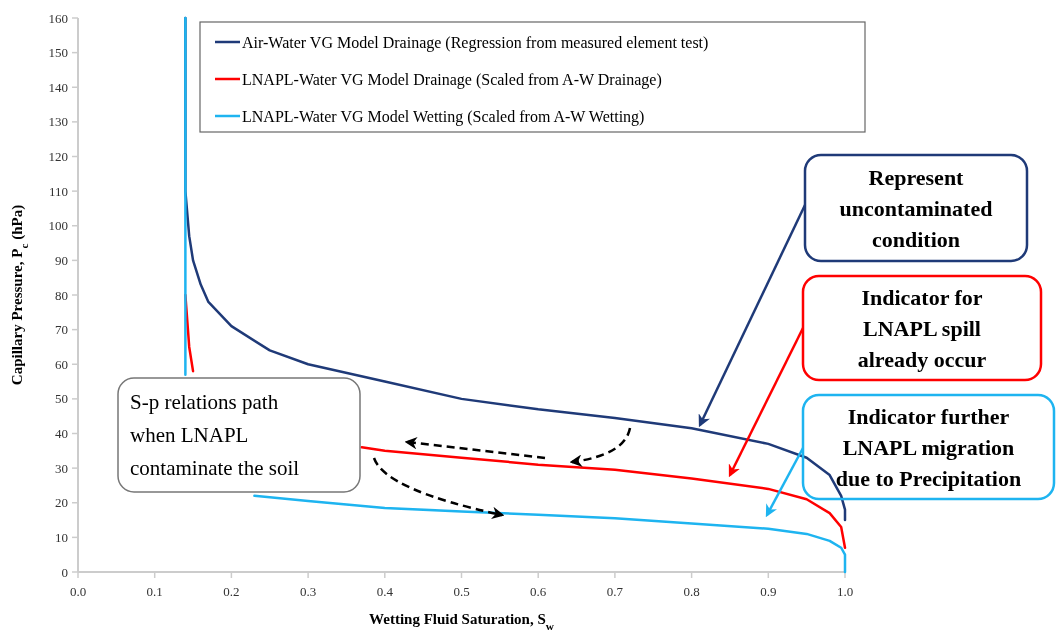 The height and width of the screenshot is (631, 1057). Describe the element at coordinates (61, 260) in the screenshot. I see `y-tick-label: 90` at that location.